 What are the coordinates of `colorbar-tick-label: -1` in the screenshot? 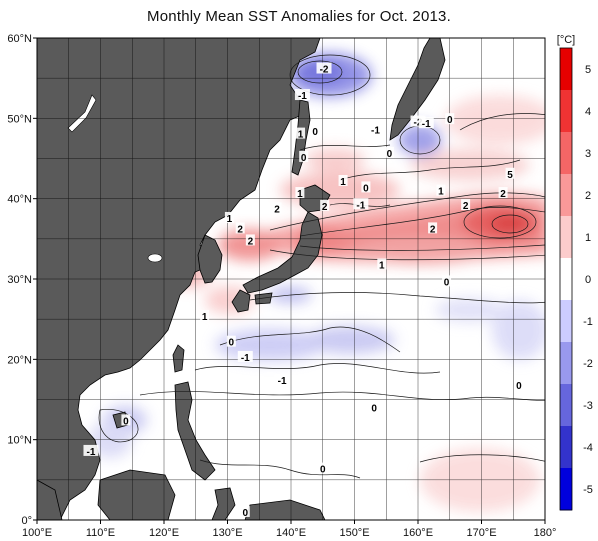 It's located at (588, 322).